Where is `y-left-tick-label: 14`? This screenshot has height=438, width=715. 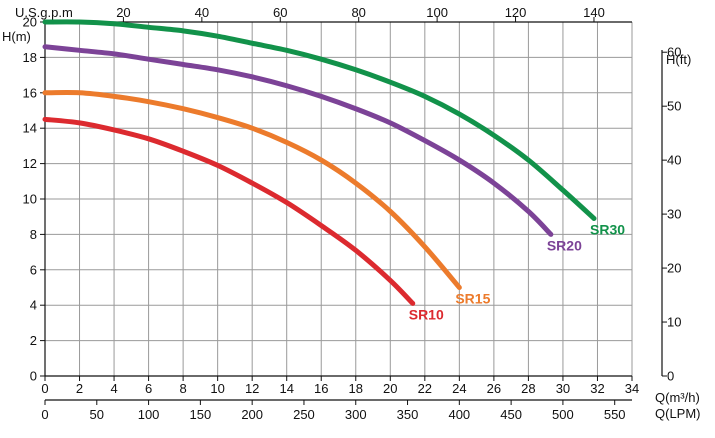
y-left-tick-label: 14 is located at coordinates (30, 128).